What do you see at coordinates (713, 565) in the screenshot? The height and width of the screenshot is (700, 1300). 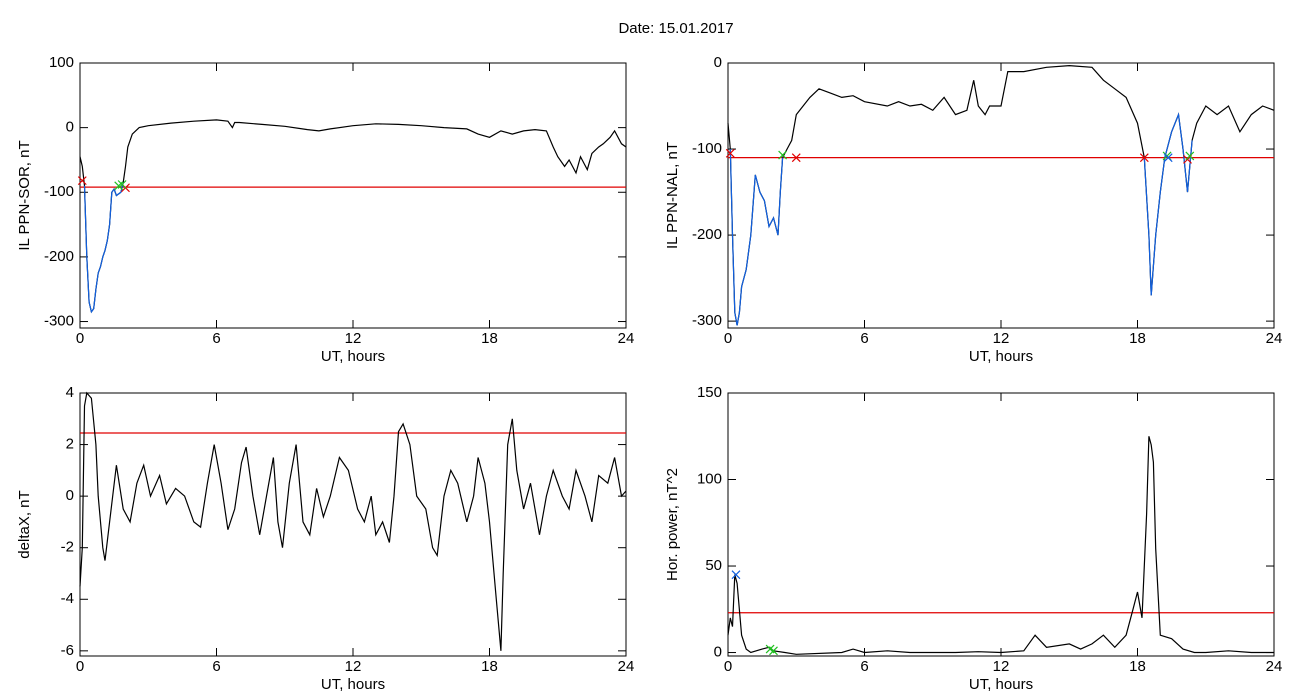 I see `y-tick-label: 50` at bounding box center [713, 565].